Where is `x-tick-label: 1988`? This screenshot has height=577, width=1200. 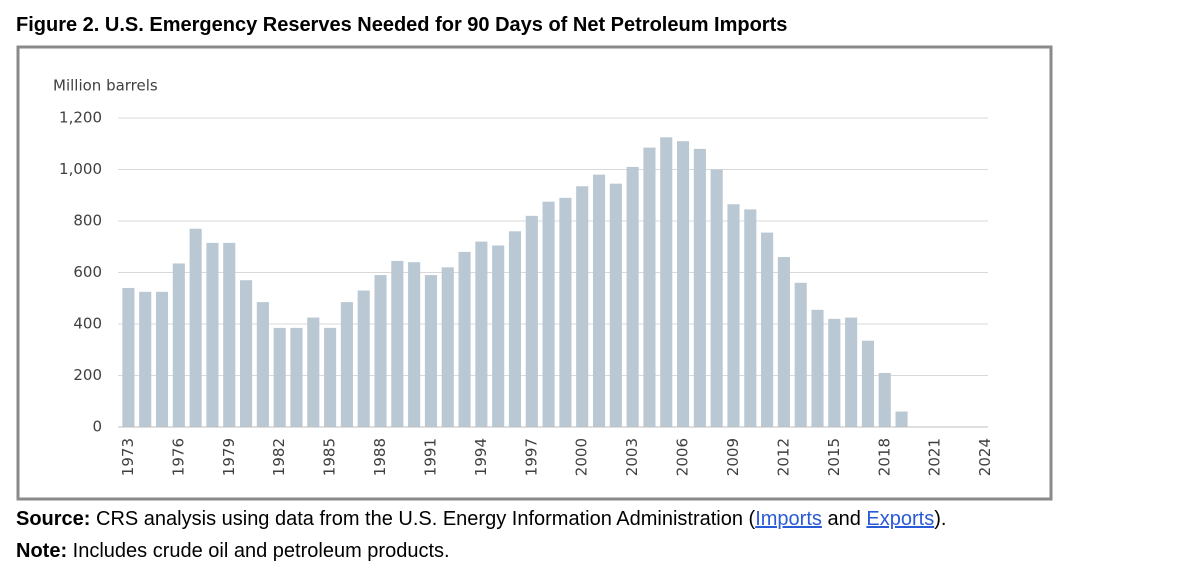 x-tick-label: 1988 is located at coordinates (380, 457).